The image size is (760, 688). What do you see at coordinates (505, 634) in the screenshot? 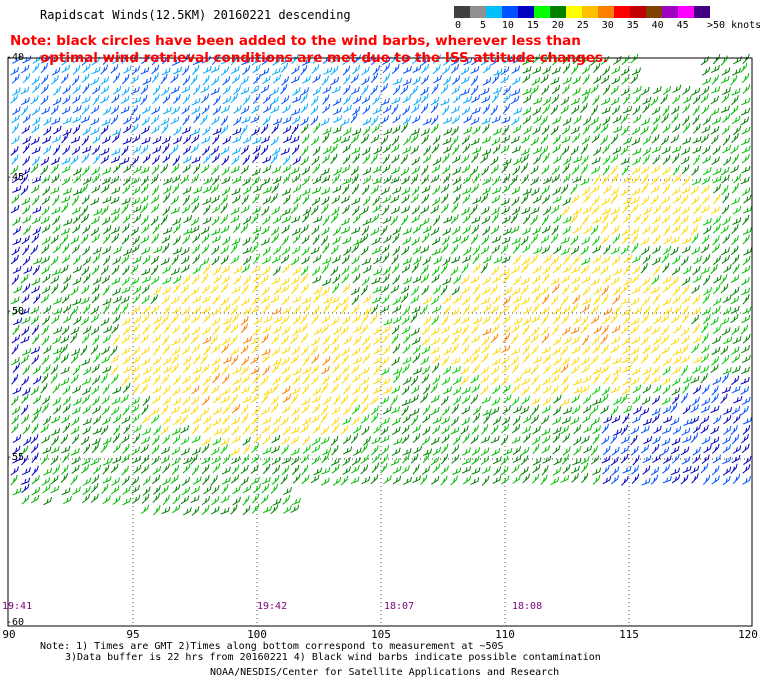
I see `lon-label-110: 110` at bounding box center [505, 634].